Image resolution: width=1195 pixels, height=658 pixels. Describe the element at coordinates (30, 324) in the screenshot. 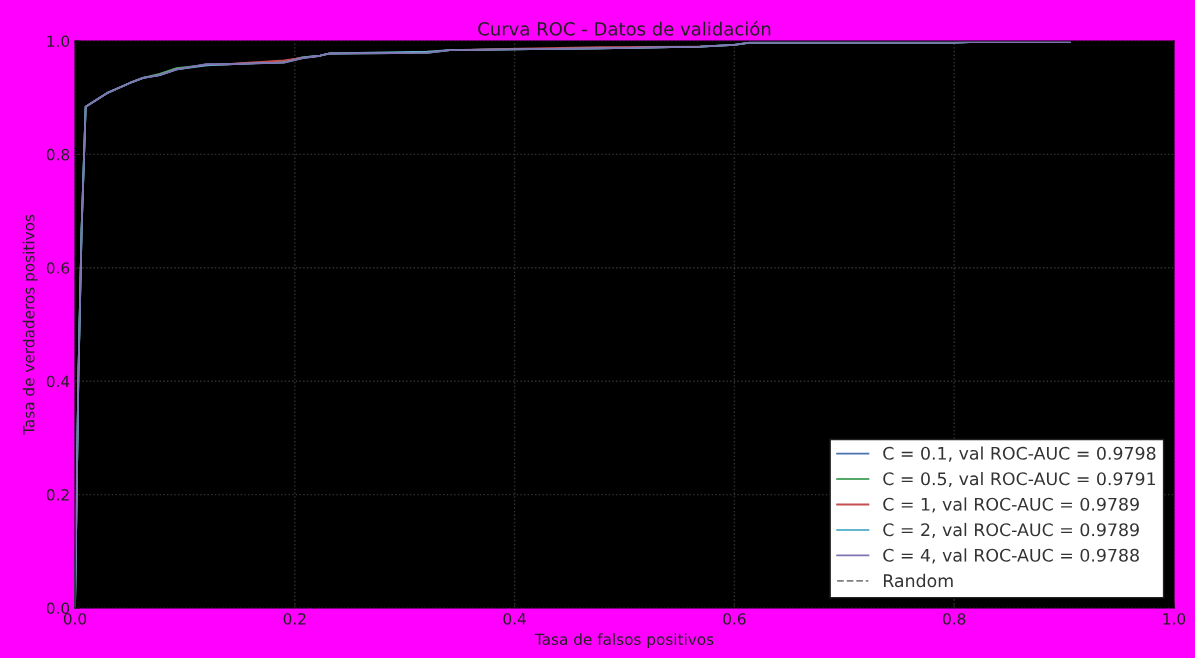

I see `y-axis-title: Tasa de verdaderos positivos` at that location.